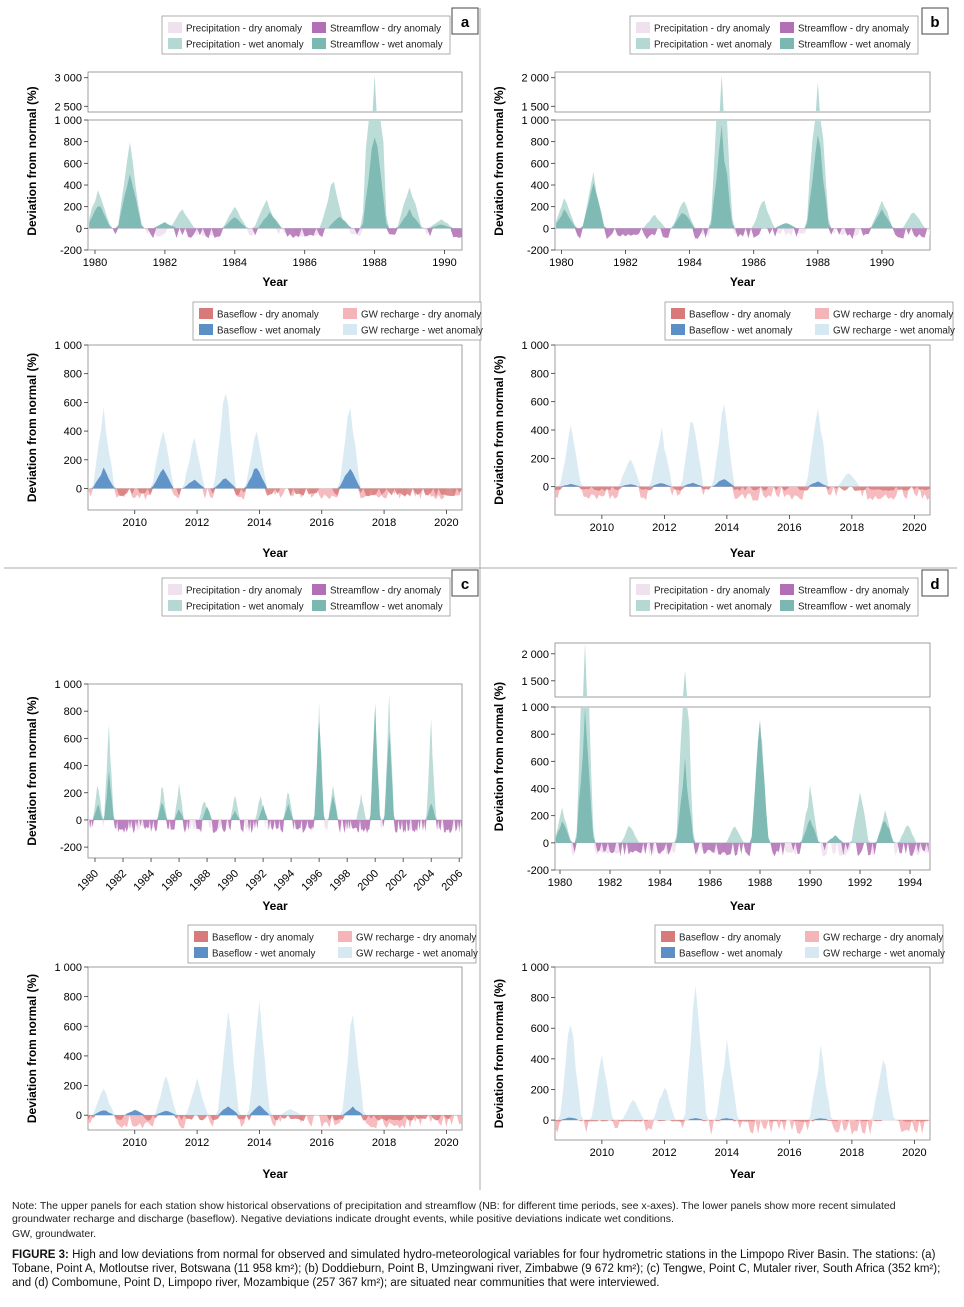  Describe the element at coordinates (810, 883) in the screenshot. I see `x-tick-label: 1990` at that location.